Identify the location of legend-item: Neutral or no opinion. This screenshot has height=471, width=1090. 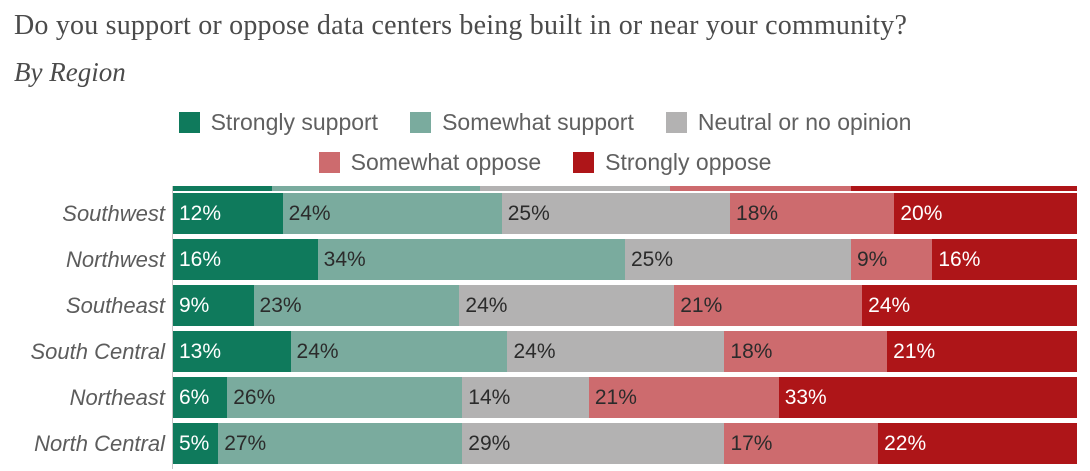
(788, 122).